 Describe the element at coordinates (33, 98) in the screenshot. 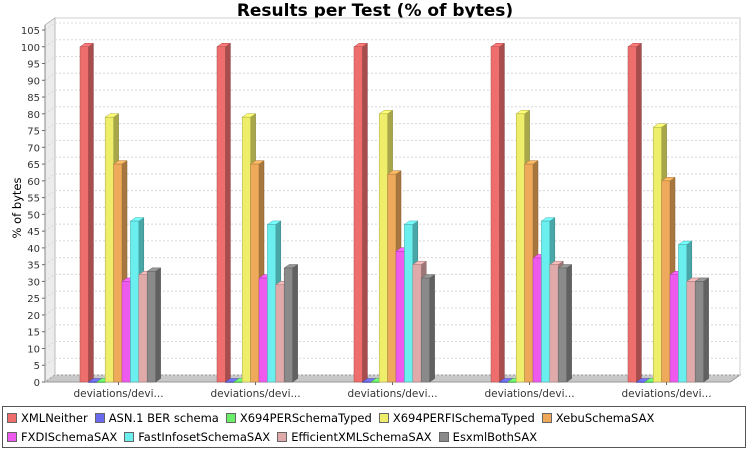

I see `y-tick-label: 85` at that location.